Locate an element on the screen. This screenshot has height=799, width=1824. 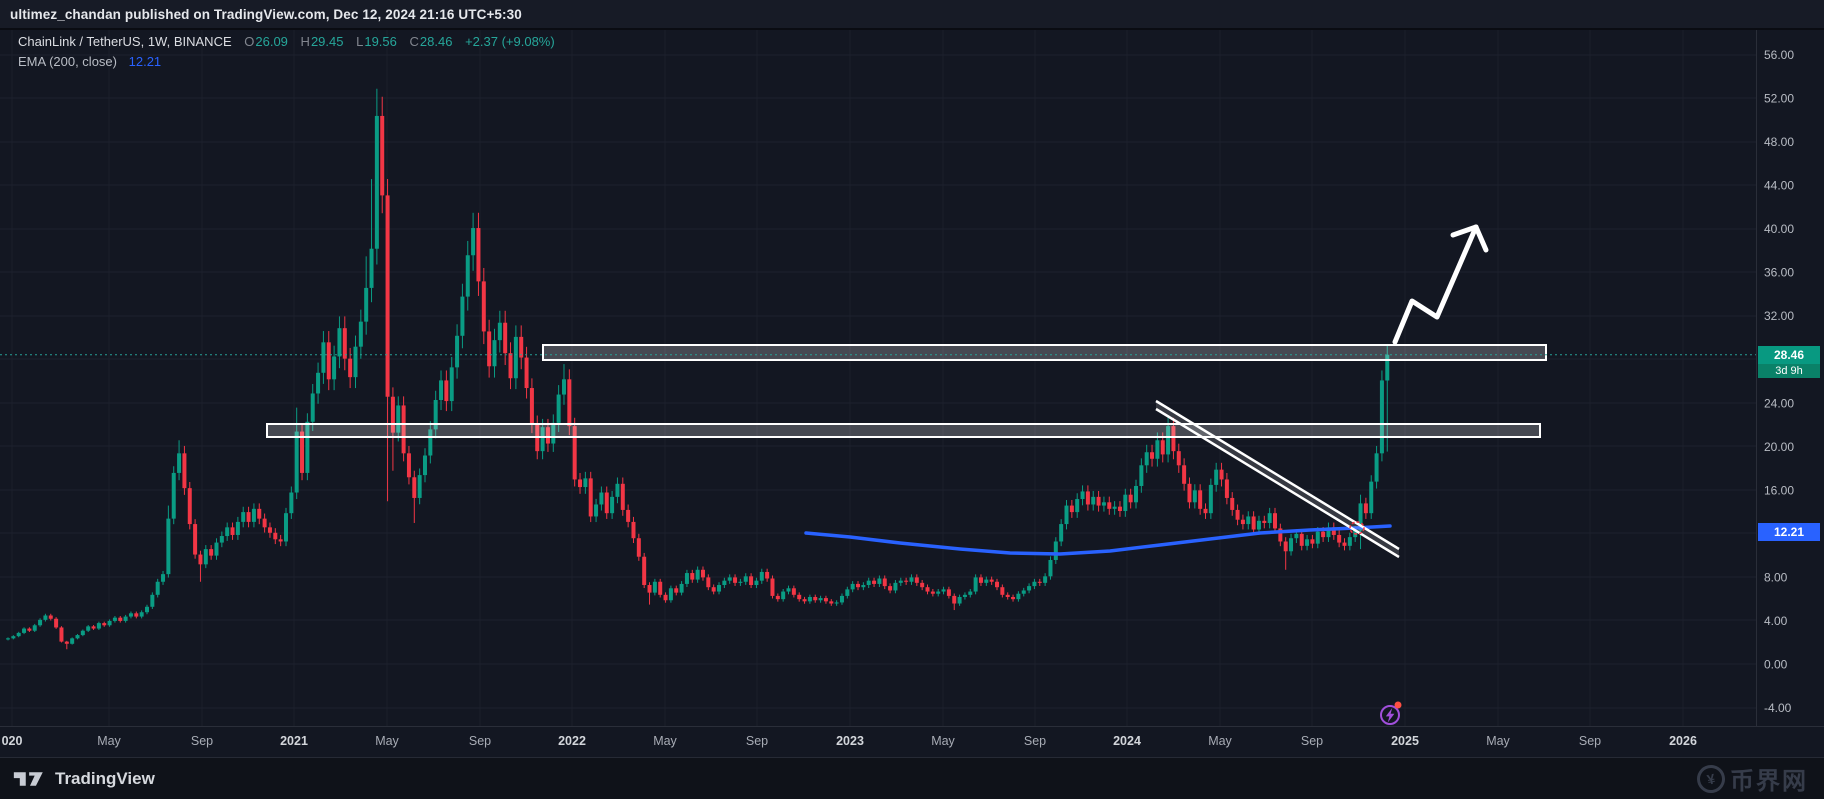
coin-icon: ¥ is located at coordinates (1711, 778).